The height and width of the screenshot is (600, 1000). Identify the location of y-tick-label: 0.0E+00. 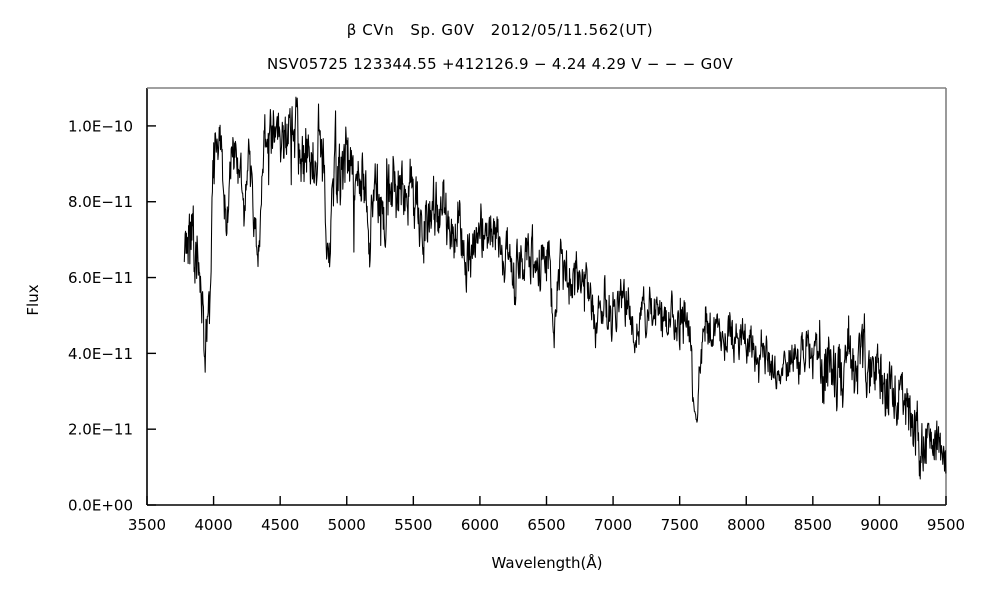
(100, 506).